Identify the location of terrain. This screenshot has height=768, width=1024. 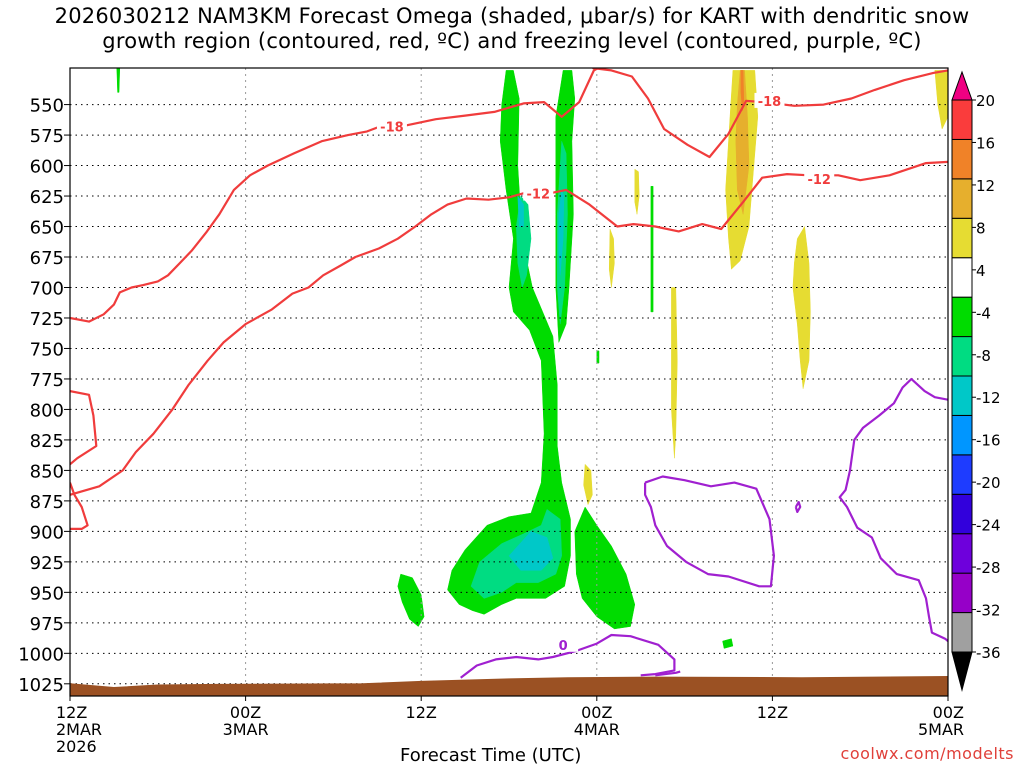
(509, 685).